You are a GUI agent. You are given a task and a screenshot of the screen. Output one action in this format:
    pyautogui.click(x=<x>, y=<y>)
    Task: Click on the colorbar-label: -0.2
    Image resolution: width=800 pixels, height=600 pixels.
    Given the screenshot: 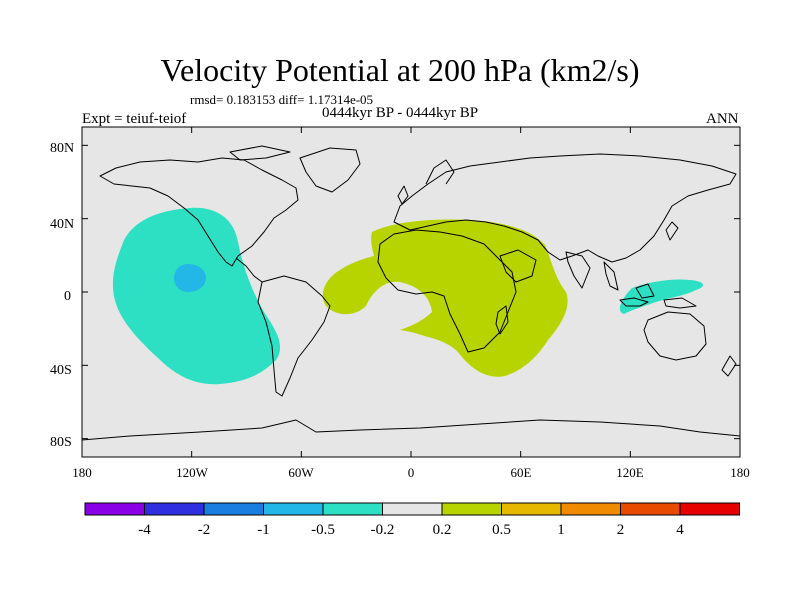 What is the action you would take?
    pyautogui.click(x=383, y=530)
    